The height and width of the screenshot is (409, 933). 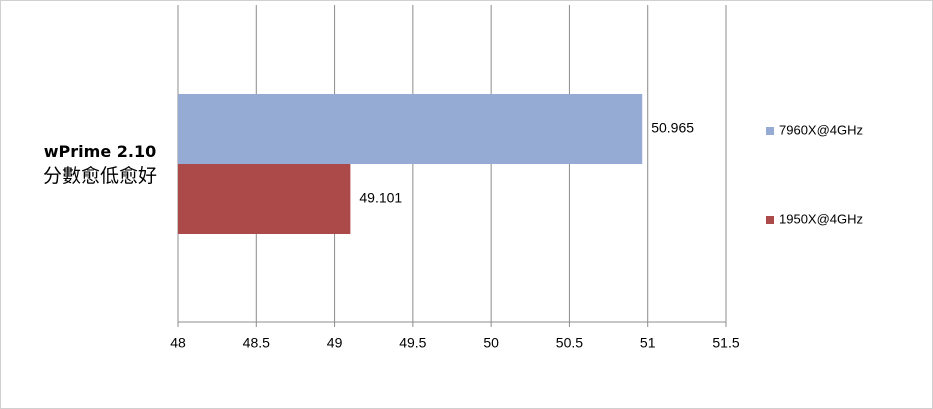 What do you see at coordinates (672, 128) in the screenshot?
I see `data-label: 50.965` at bounding box center [672, 128].